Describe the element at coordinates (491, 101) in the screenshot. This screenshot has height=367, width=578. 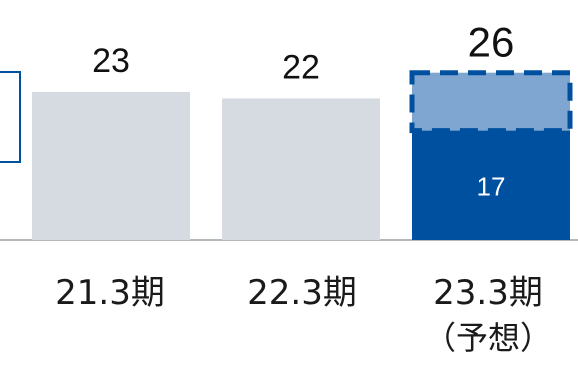
I see `bar-upper-23.3期` at that location.